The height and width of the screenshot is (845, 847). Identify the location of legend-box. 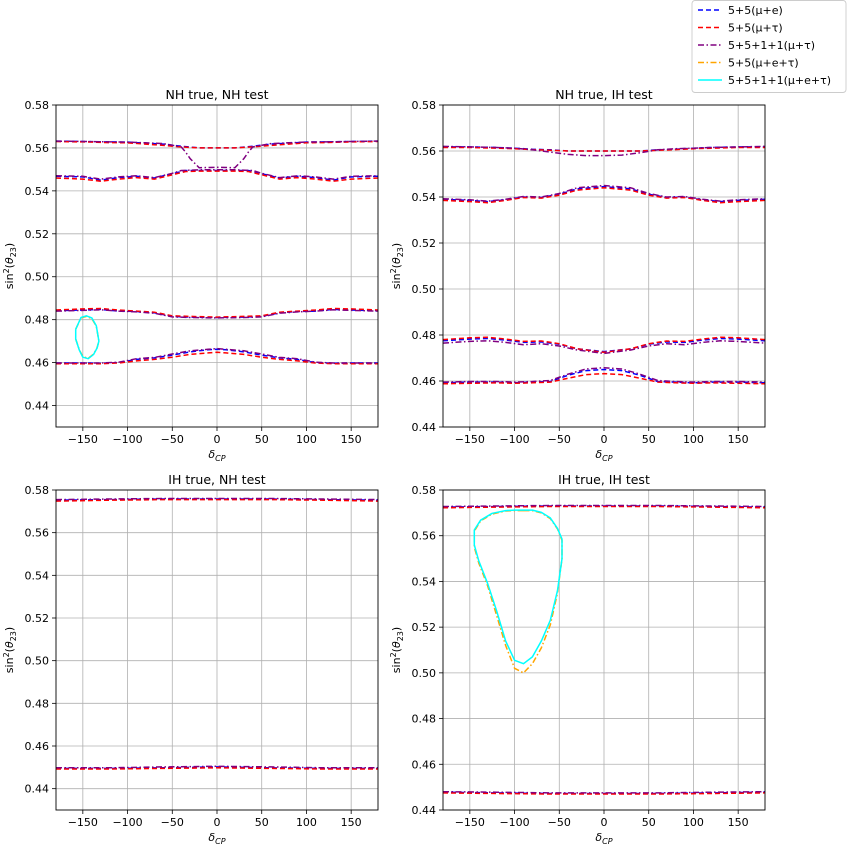
(769, 46).